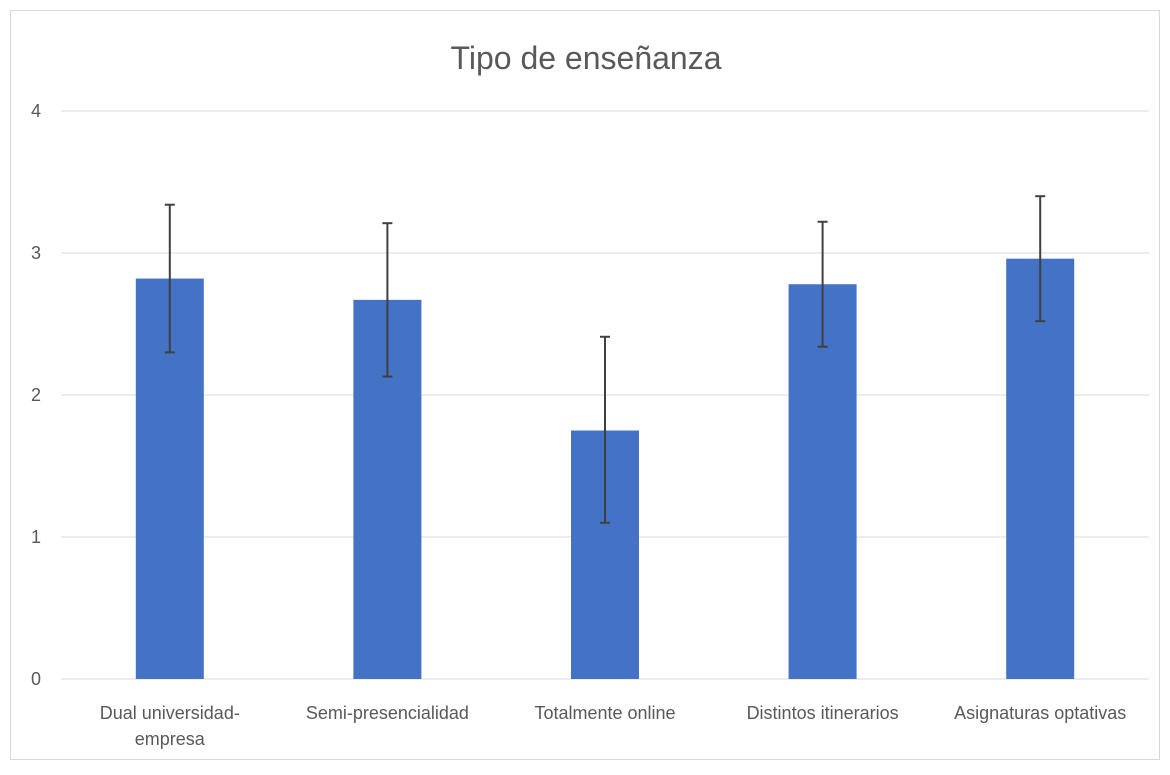  What do you see at coordinates (604, 713) in the screenshot?
I see `x-category-label: Totalmente online` at bounding box center [604, 713].